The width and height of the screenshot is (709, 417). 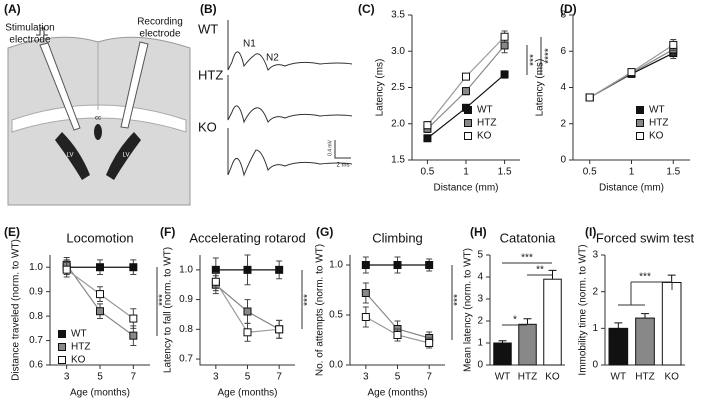 What do you see at coordinates (134, 85) in the screenshot?
I see `recording-electrode` at bounding box center [134, 85].